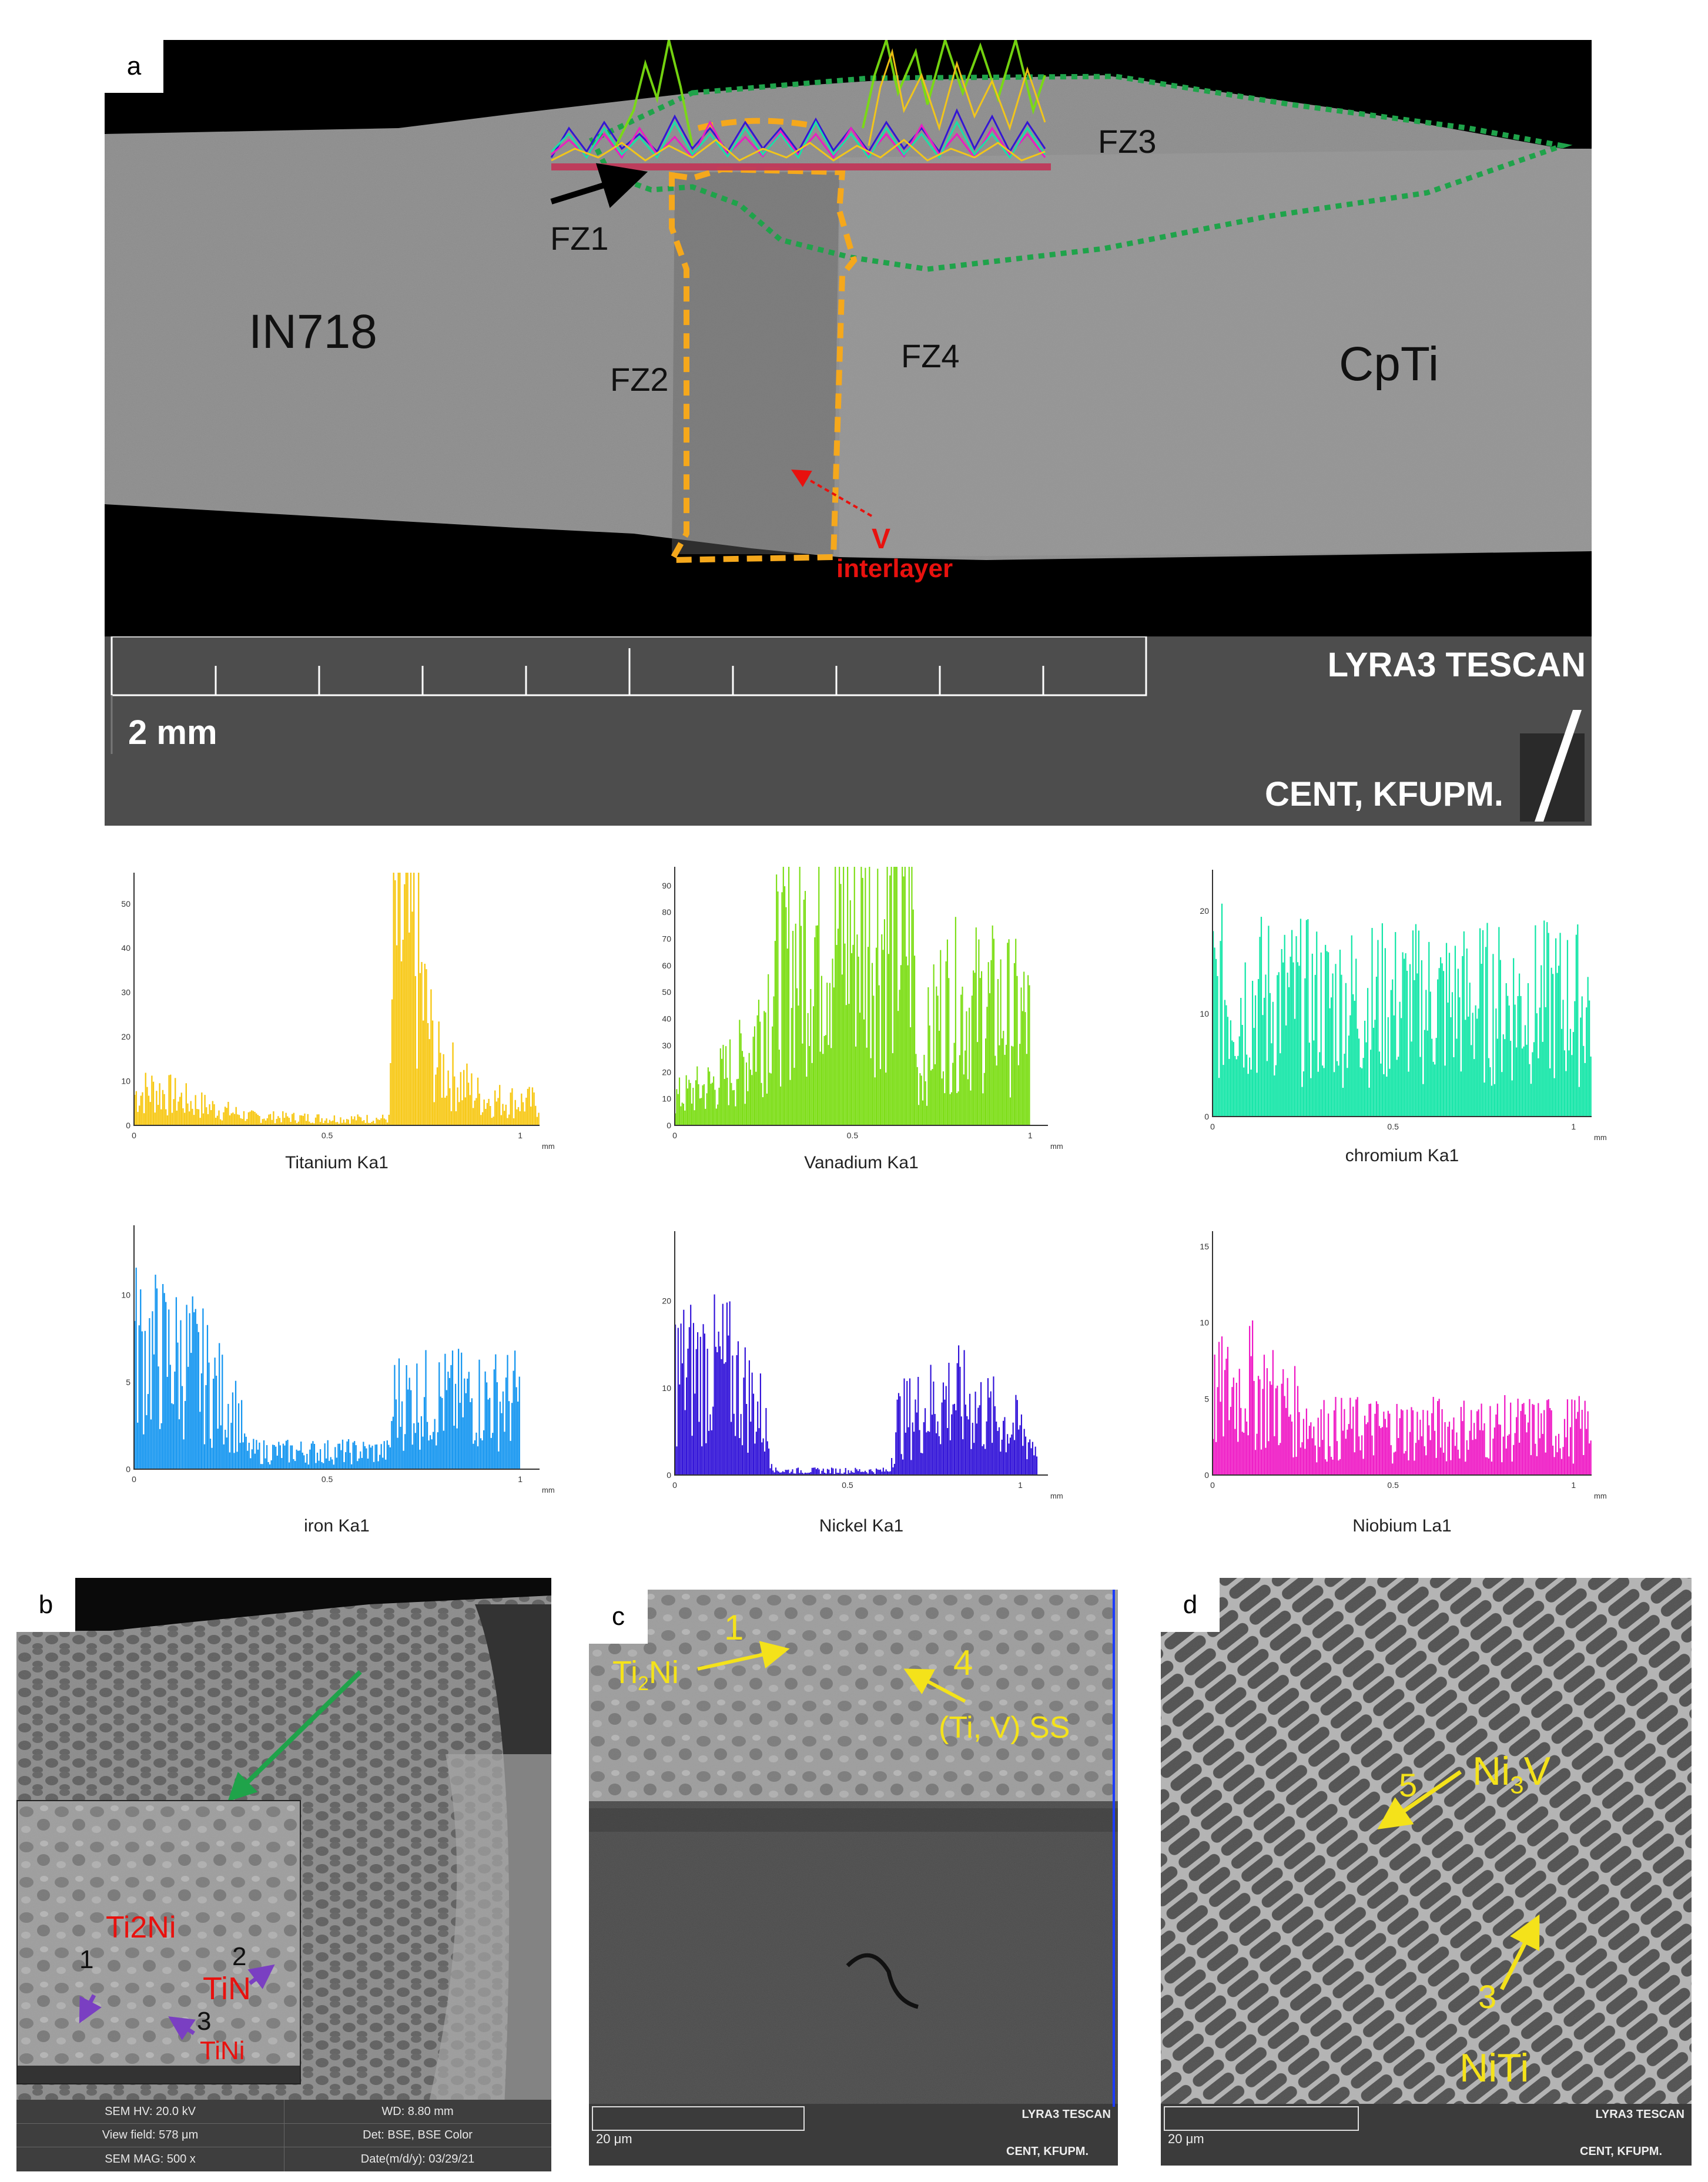 The image size is (1708, 2182). Describe the element at coordinates (1574, 1485) in the screenshot. I see `chart-xtick: 1` at that location.